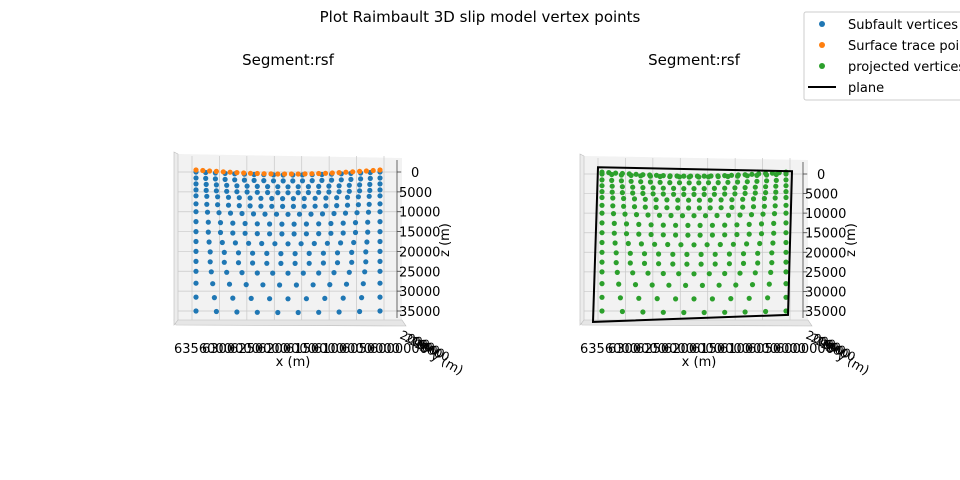  I want to click on plane-outline, so click(692, 244).